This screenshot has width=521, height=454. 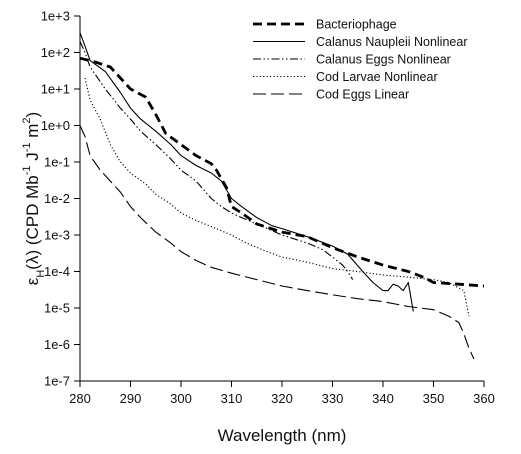 What do you see at coordinates (57, 198) in the screenshot?
I see `y-tick-label: 1e-2` at bounding box center [57, 198].